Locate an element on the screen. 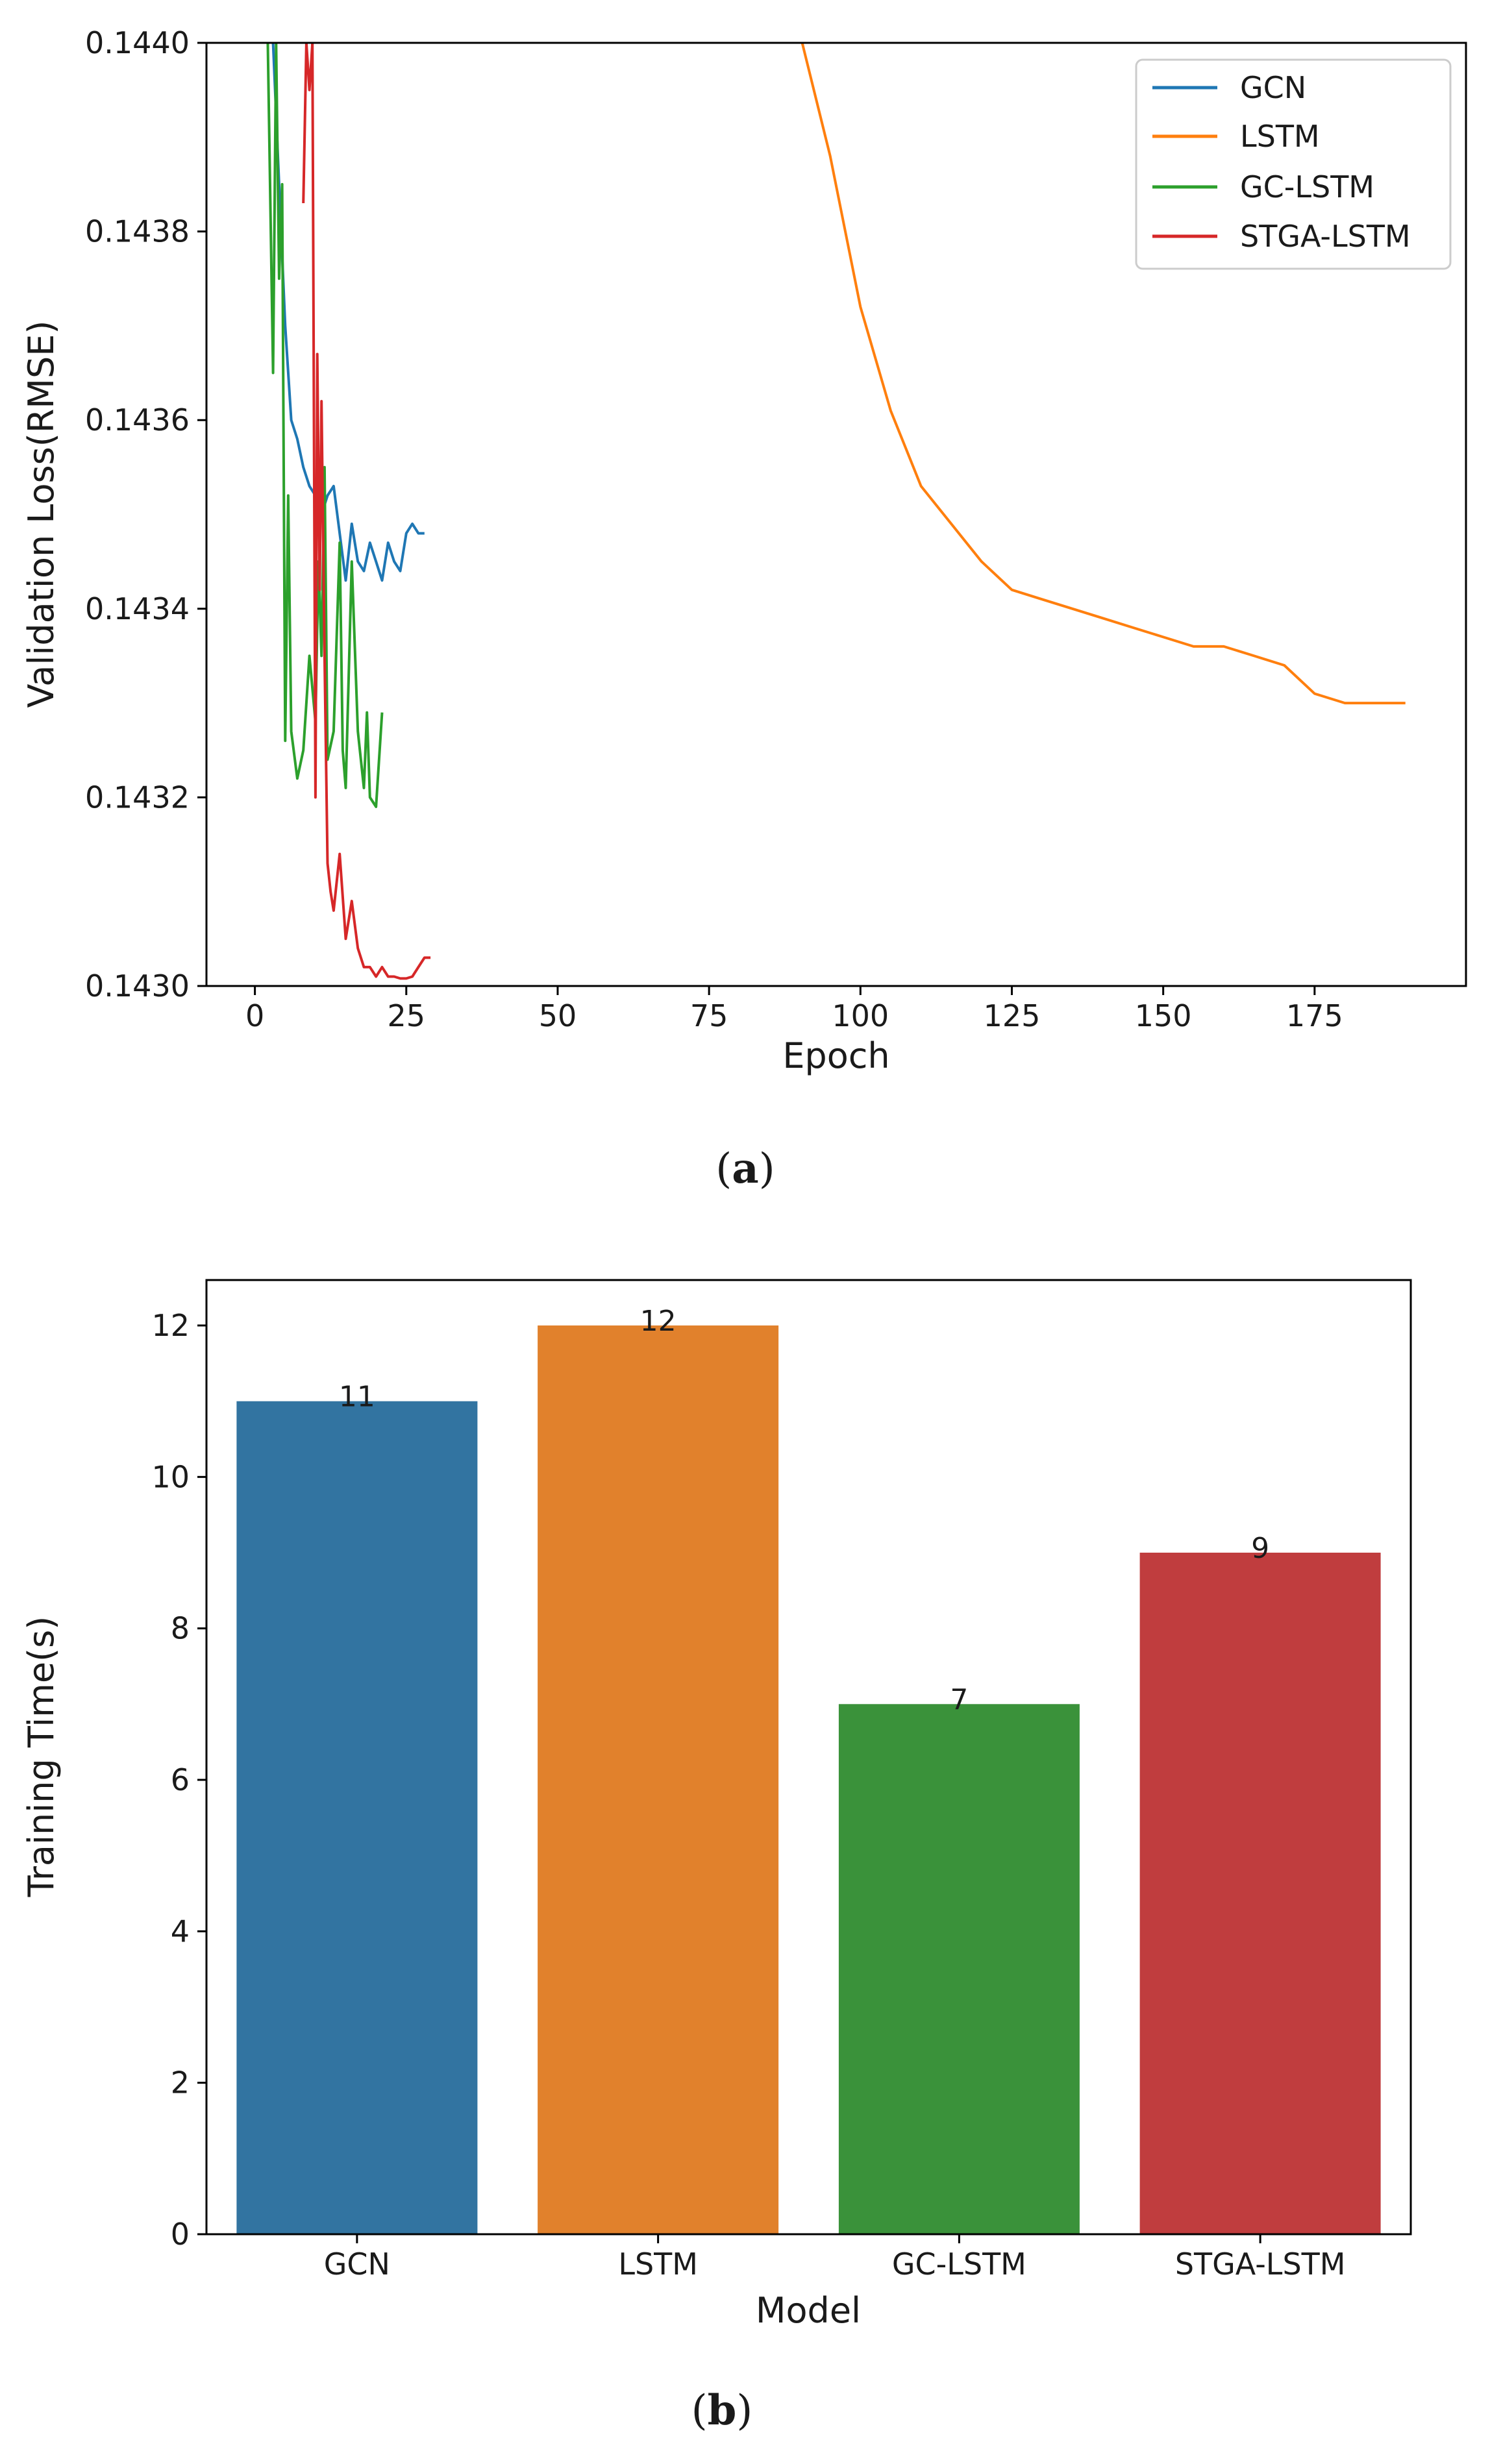 This screenshot has height=2464, width=1490. series-line-gc-lstm is located at coordinates (325, 425).